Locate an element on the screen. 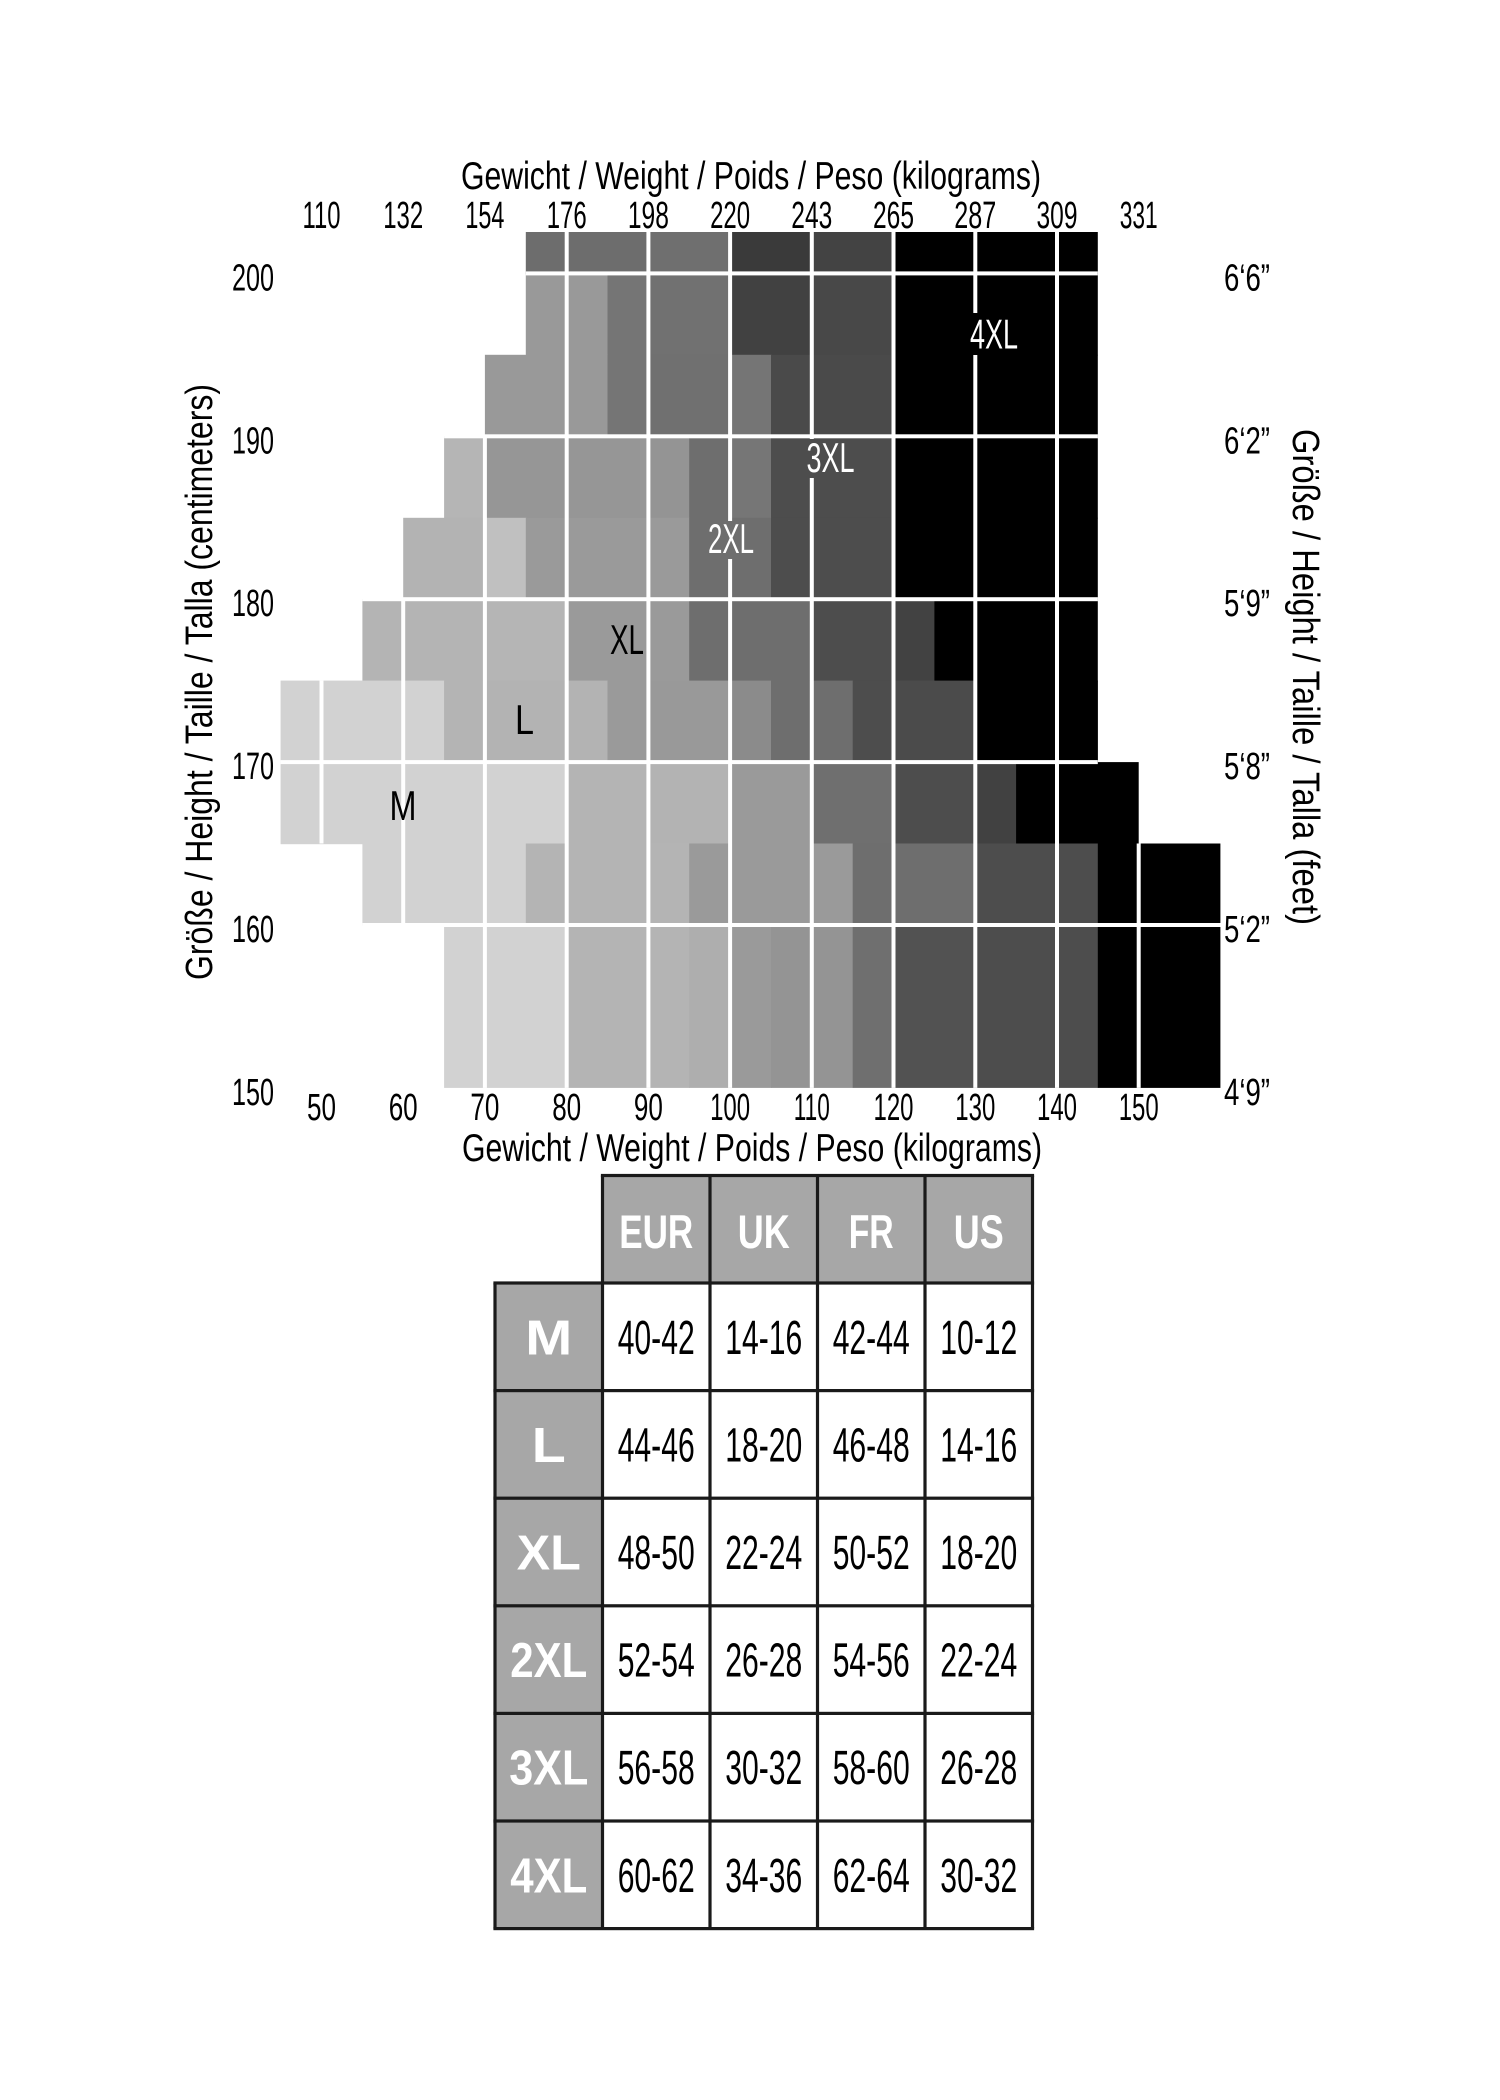 Image resolution: width=1500 pixels, height=2100 pixels. svg-text: 60 is located at coordinates (403, 1108).